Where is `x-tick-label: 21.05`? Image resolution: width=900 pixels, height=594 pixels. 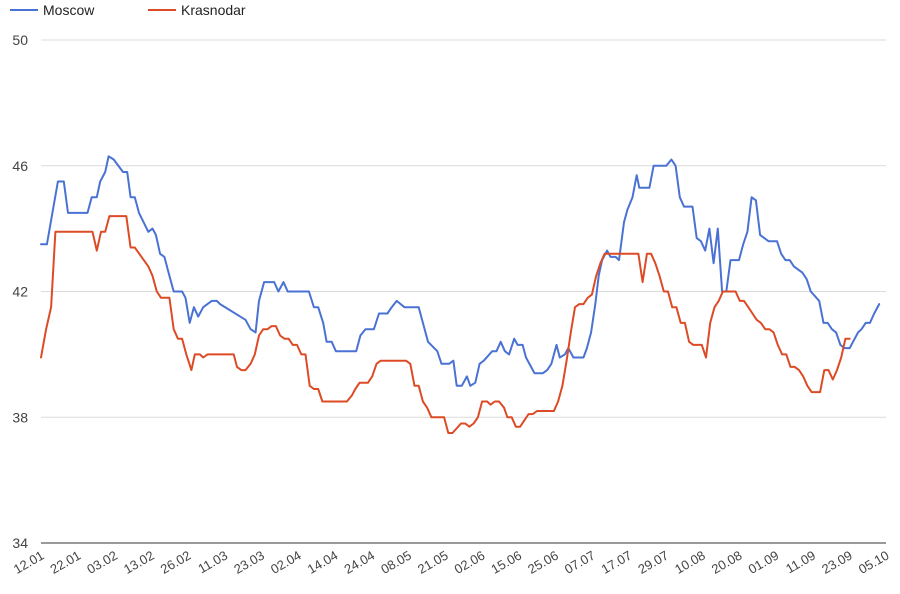
x-tick-label: 21.05 is located at coordinates (433, 562).